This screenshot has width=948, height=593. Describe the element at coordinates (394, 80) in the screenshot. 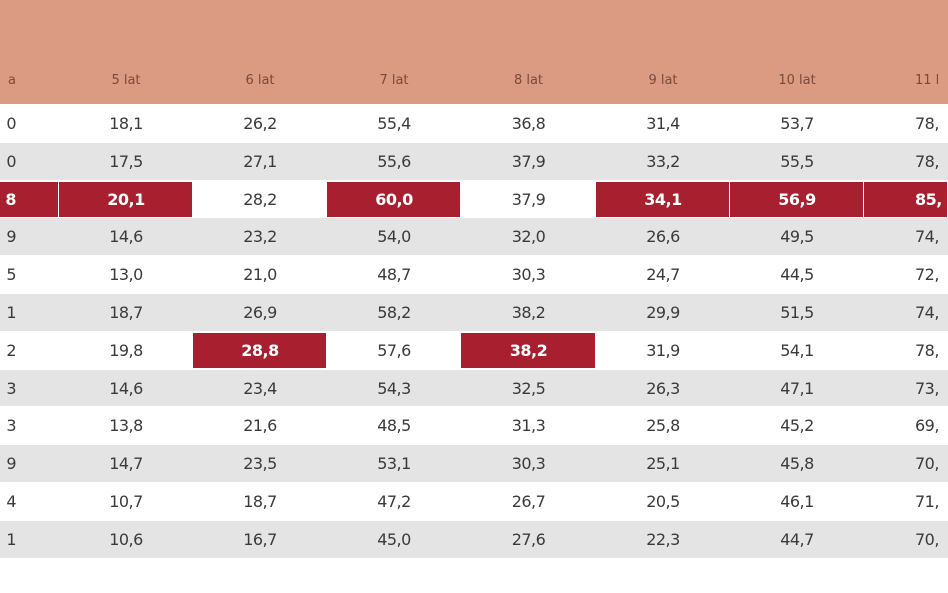

I see `column-header: 7 lat` at that location.